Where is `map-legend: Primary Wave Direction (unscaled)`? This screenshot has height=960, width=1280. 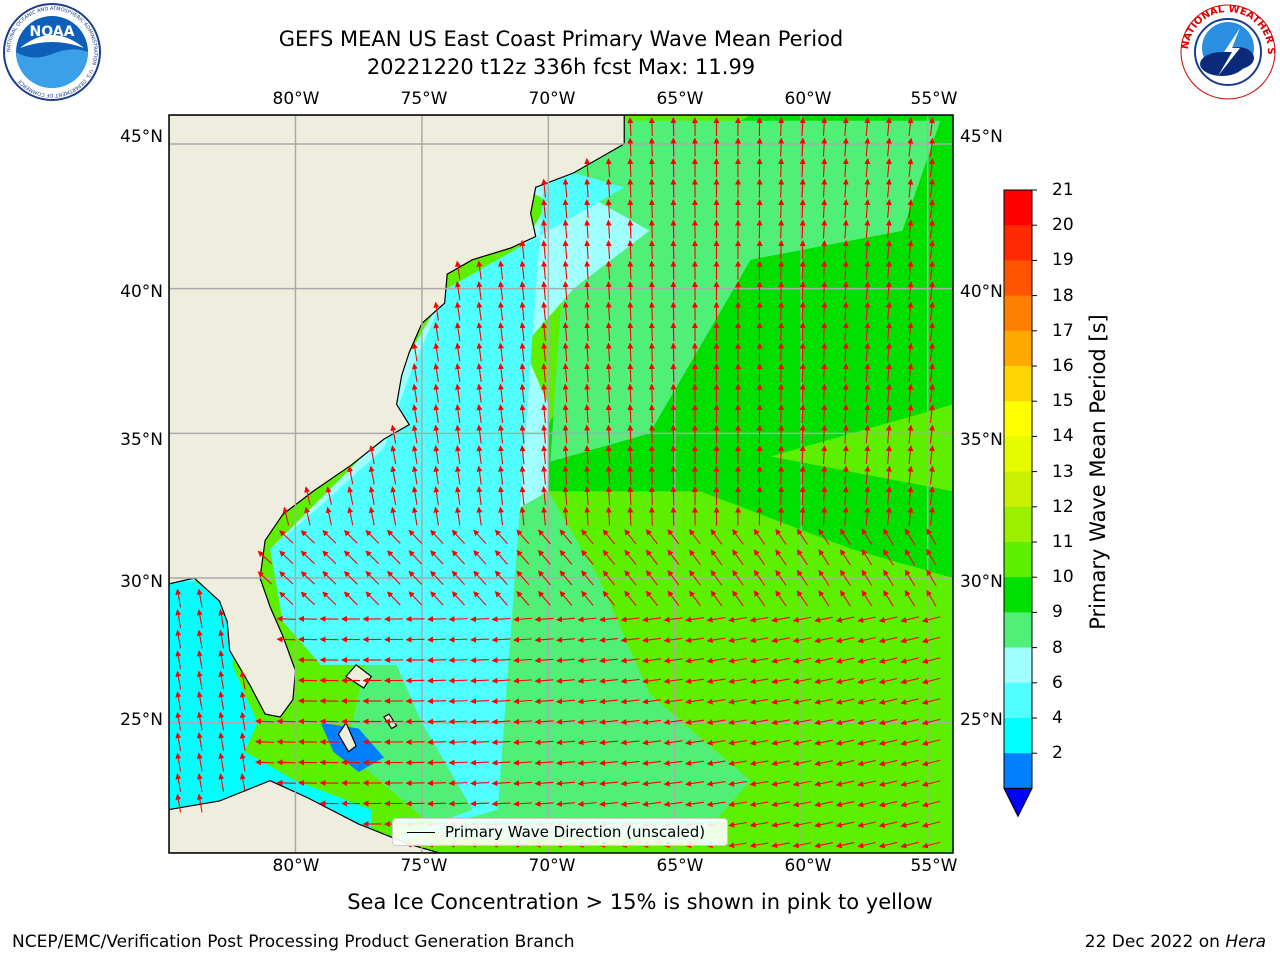
map-legend: Primary Wave Direction (unscaled) is located at coordinates (560, 832).